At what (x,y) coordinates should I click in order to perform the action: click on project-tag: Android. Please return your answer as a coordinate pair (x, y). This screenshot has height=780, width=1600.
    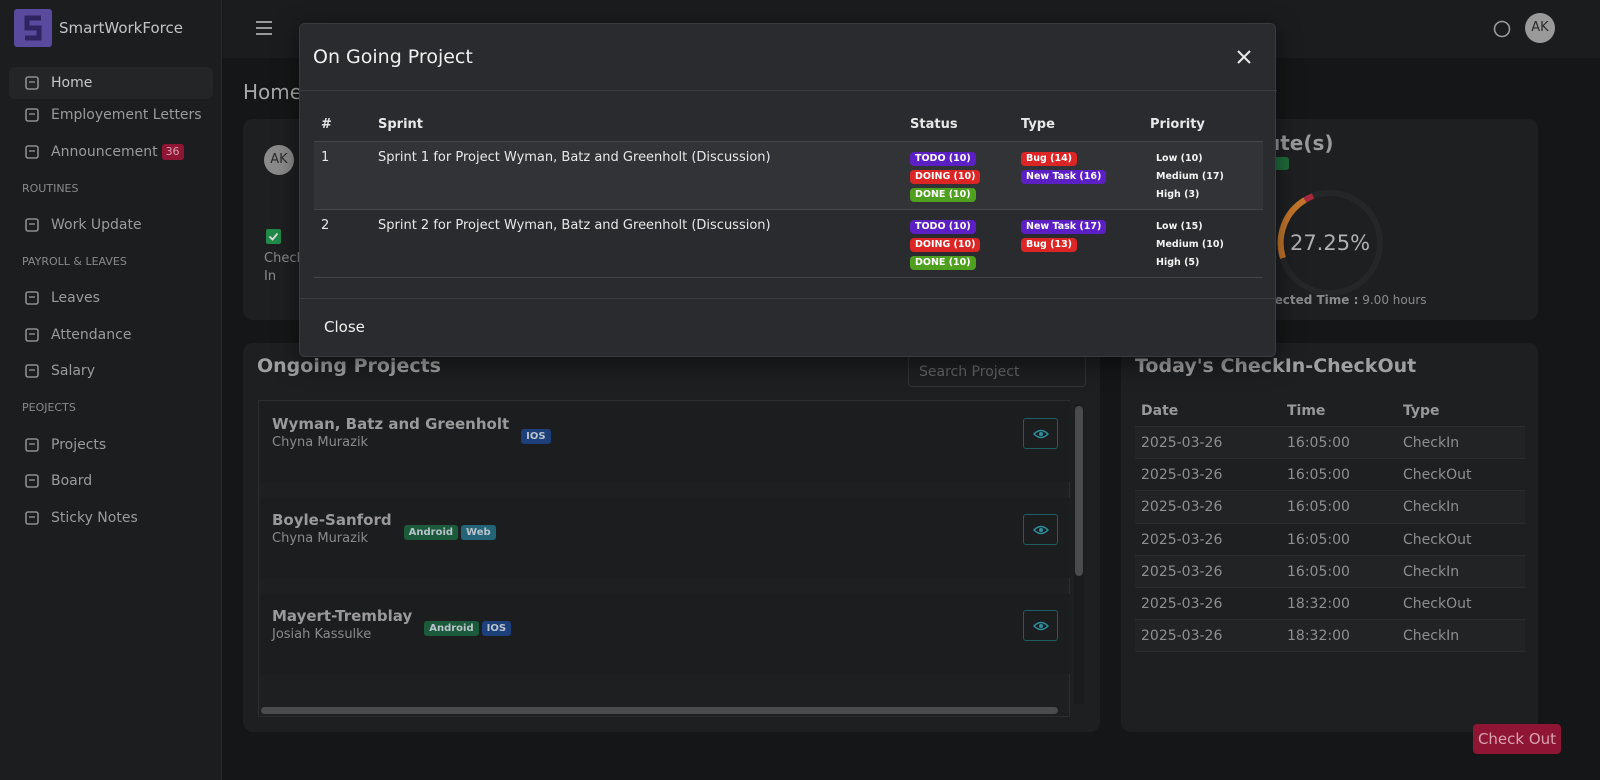
    Looking at the image, I should click on (451, 628).